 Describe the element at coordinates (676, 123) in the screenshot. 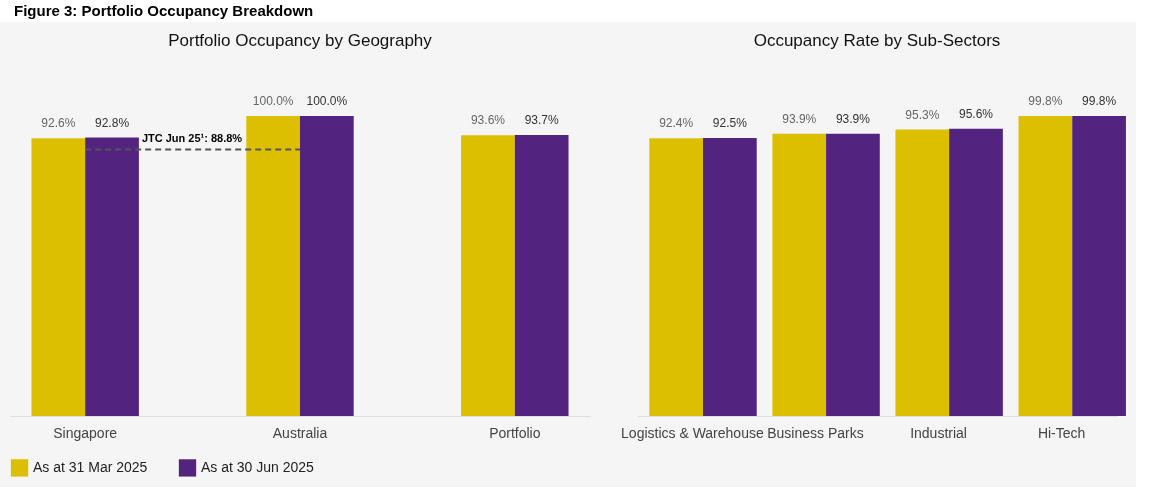

I see `data-label: 92.4%` at that location.